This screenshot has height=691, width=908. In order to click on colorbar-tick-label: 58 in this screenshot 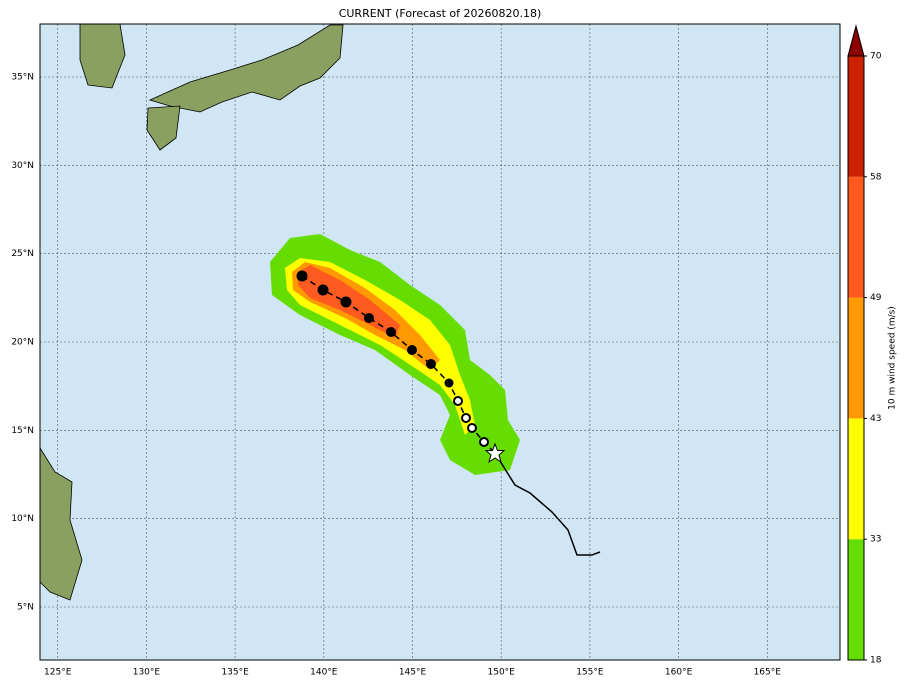, I will do `click(876, 177)`.